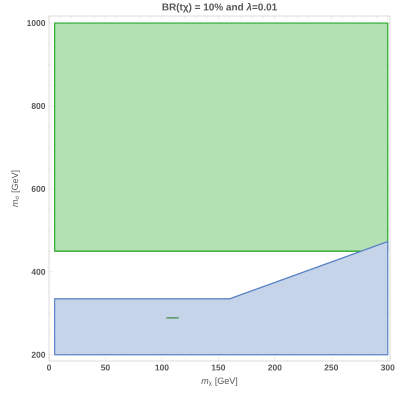 The image size is (399, 403). What do you see at coordinates (39, 105) in the screenshot?
I see `y-tick-label: 800` at bounding box center [39, 105].